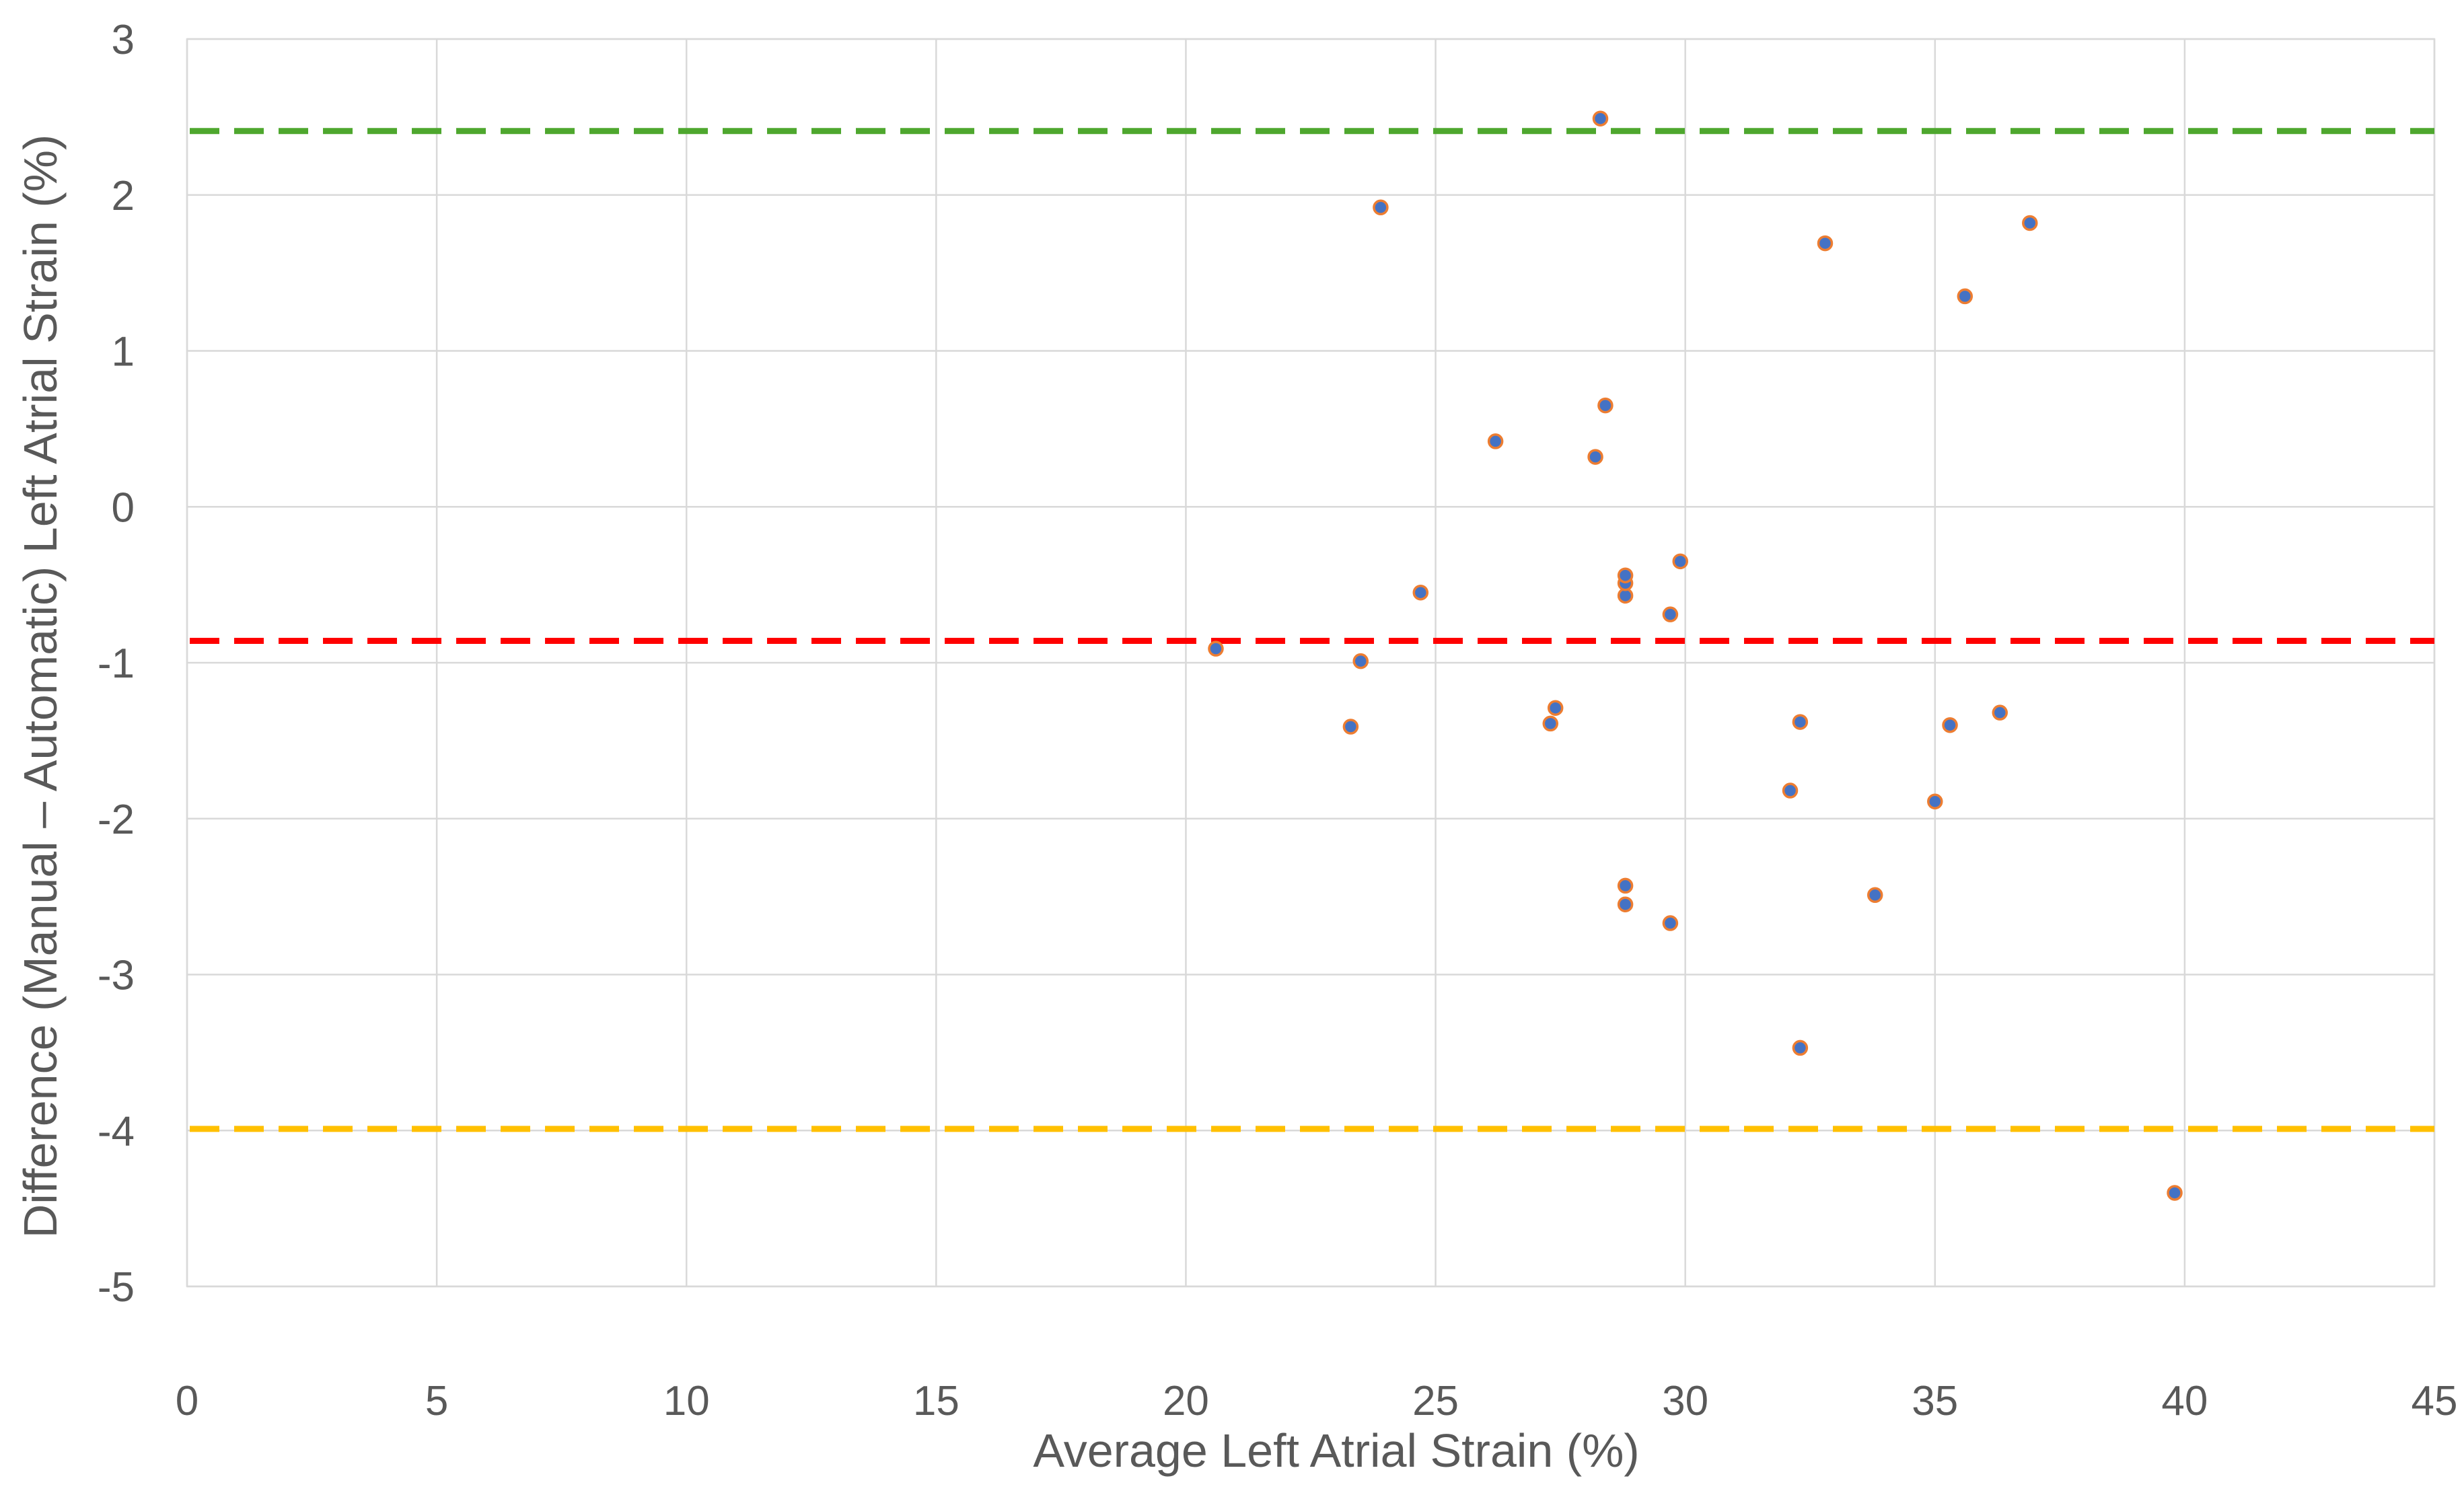 This screenshot has height=1495, width=2464. Describe the element at coordinates (936, 1401) in the screenshot. I see `x-tick-label: 15` at that location.